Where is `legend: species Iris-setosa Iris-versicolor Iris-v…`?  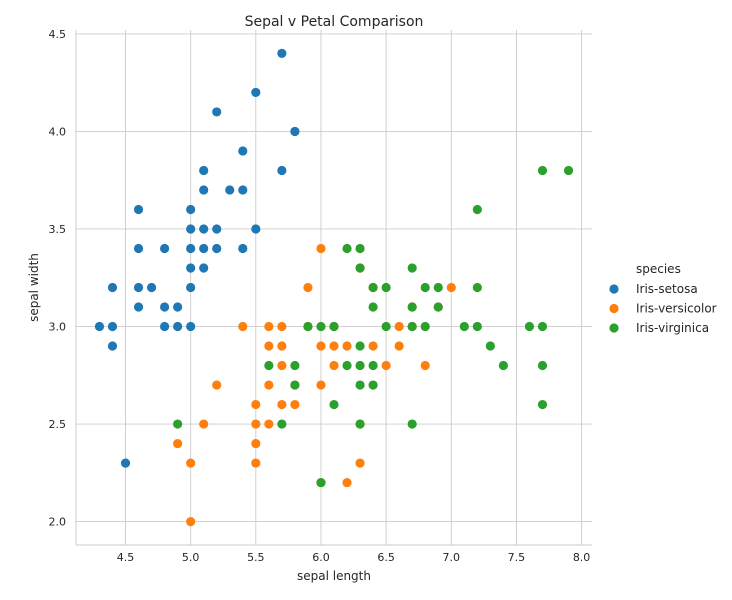
legend: species Iris-setosa Iris-versicolor Iris-v… is located at coordinates (663, 298).